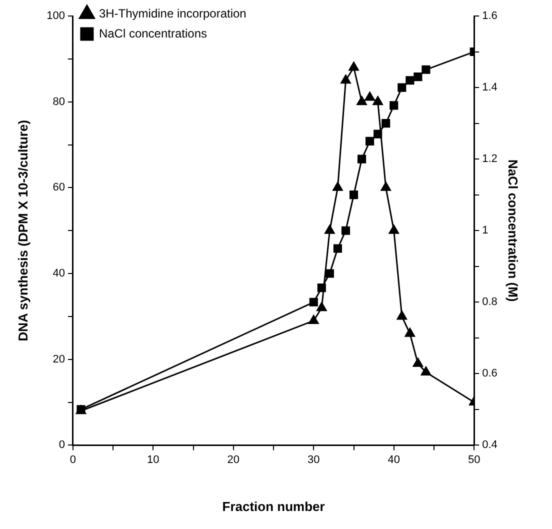  What do you see at coordinates (490, 374) in the screenshot?
I see `y2-tick-label: 0.6` at bounding box center [490, 374].